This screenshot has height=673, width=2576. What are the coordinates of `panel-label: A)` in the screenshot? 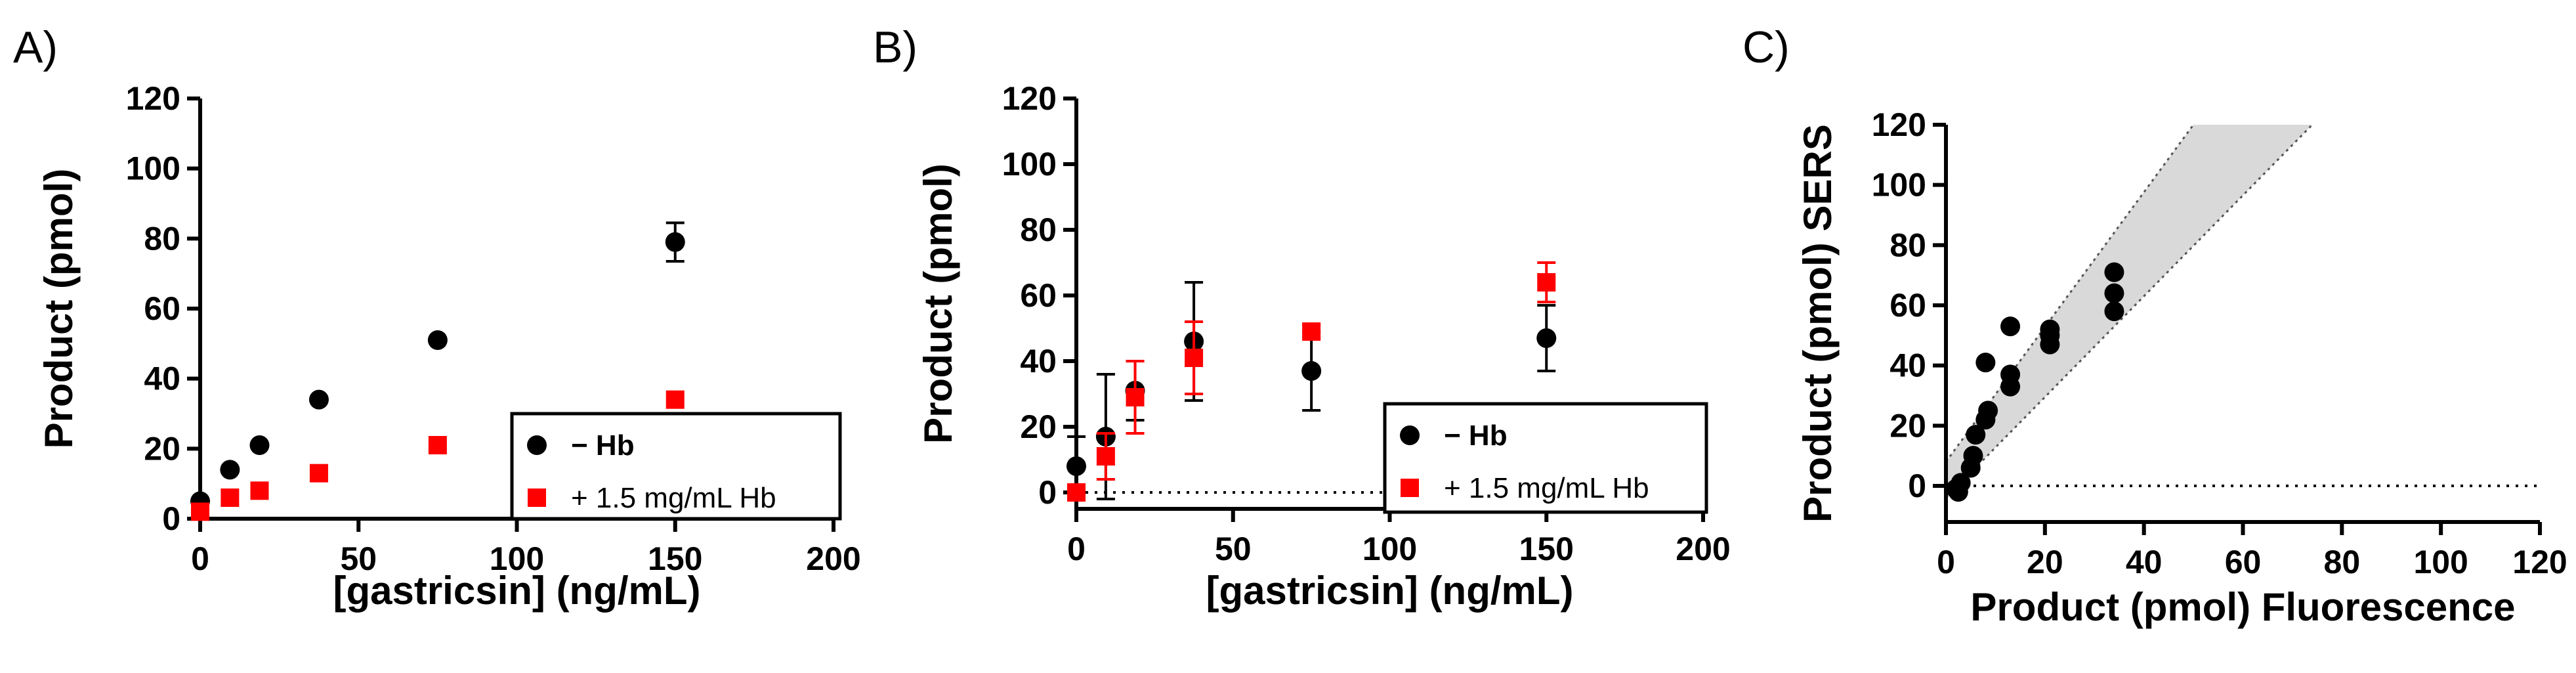 It's located at (35, 47).